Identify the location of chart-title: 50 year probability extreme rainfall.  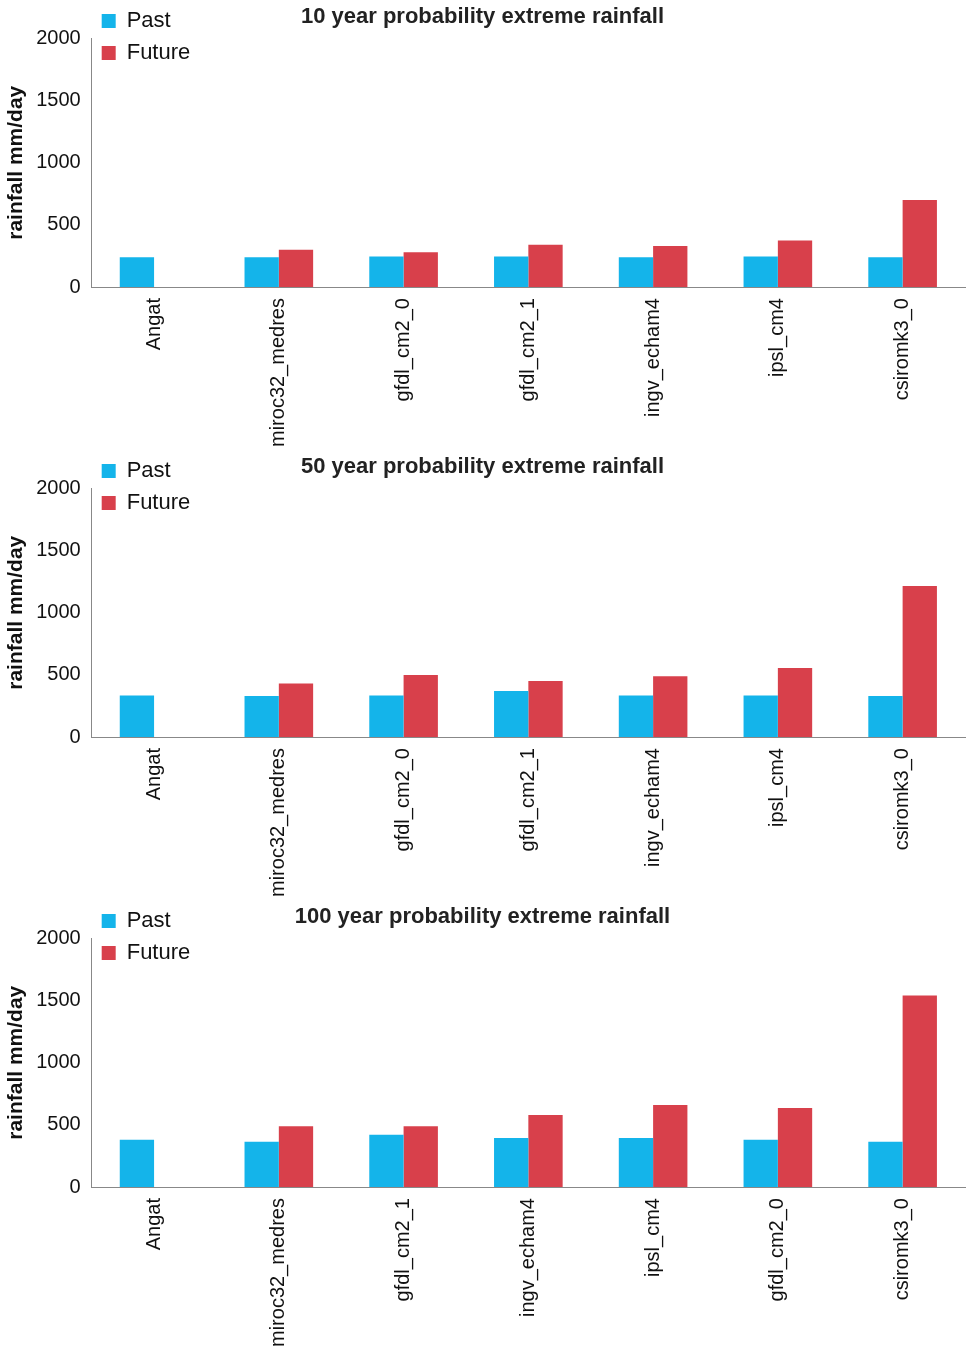
(482, 466).